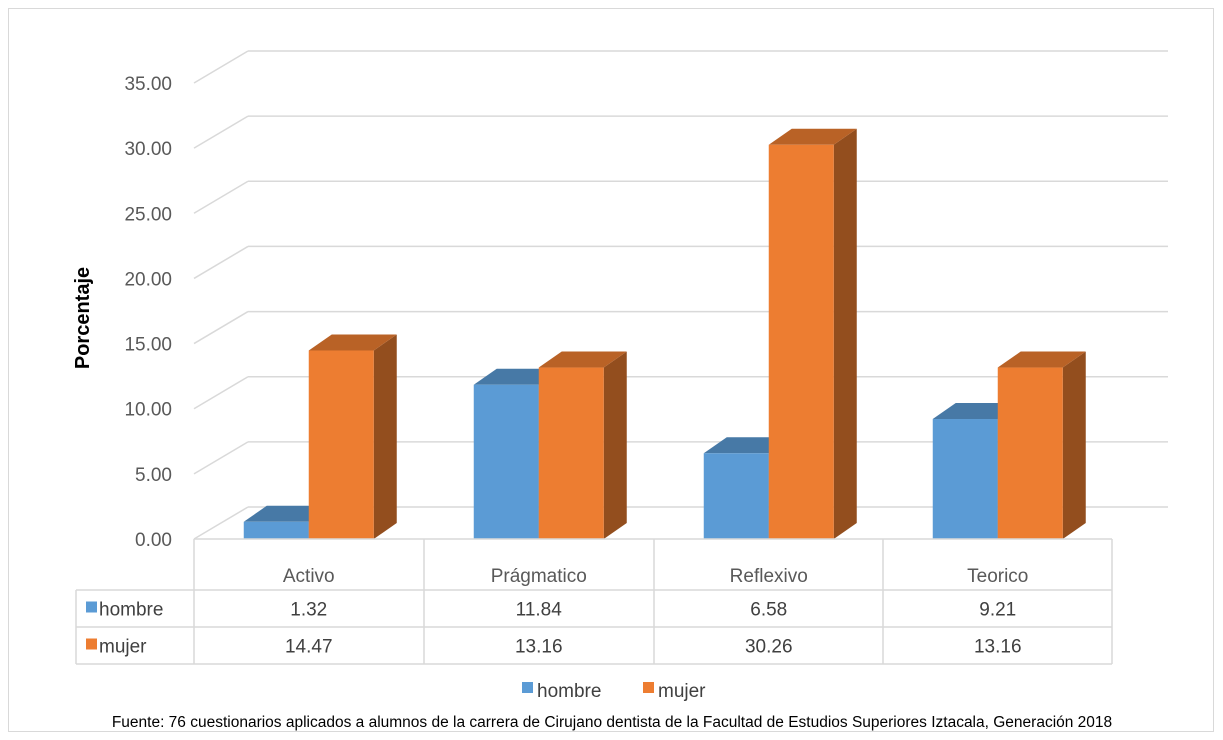  Describe the element at coordinates (83, 318) in the screenshot. I see `y-axis-label: Porcentaje` at that location.